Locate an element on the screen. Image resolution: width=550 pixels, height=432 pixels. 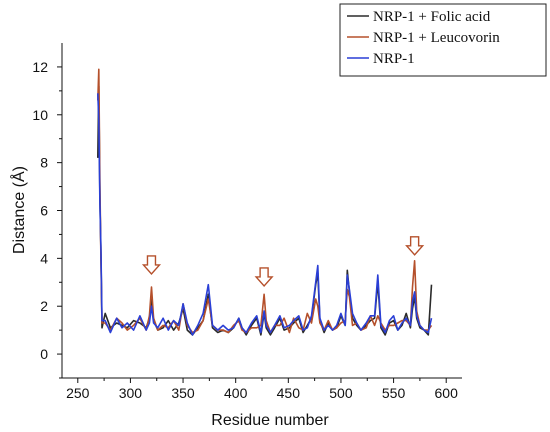
y-tick-label: 12 is located at coordinates (40, 67).